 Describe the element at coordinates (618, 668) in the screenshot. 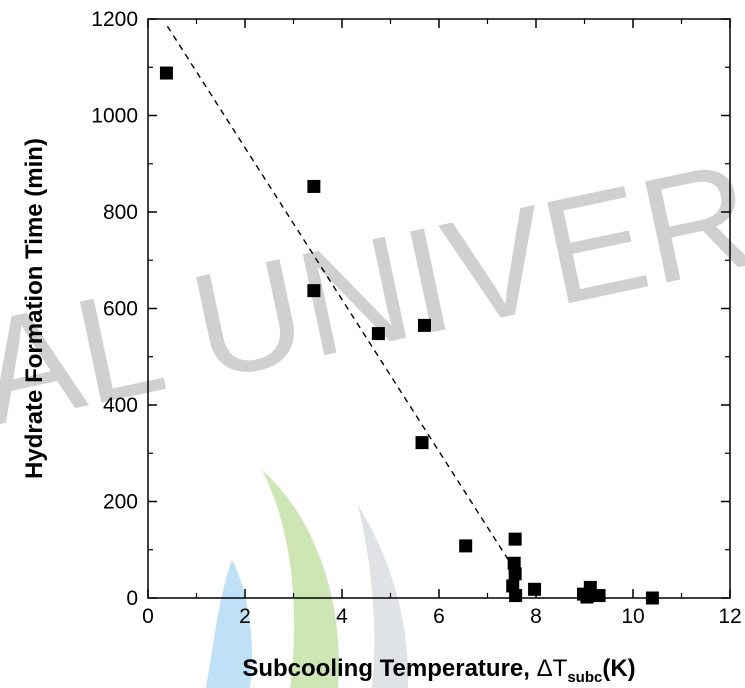

I see `x-axis-title-unit: (K)` at that location.